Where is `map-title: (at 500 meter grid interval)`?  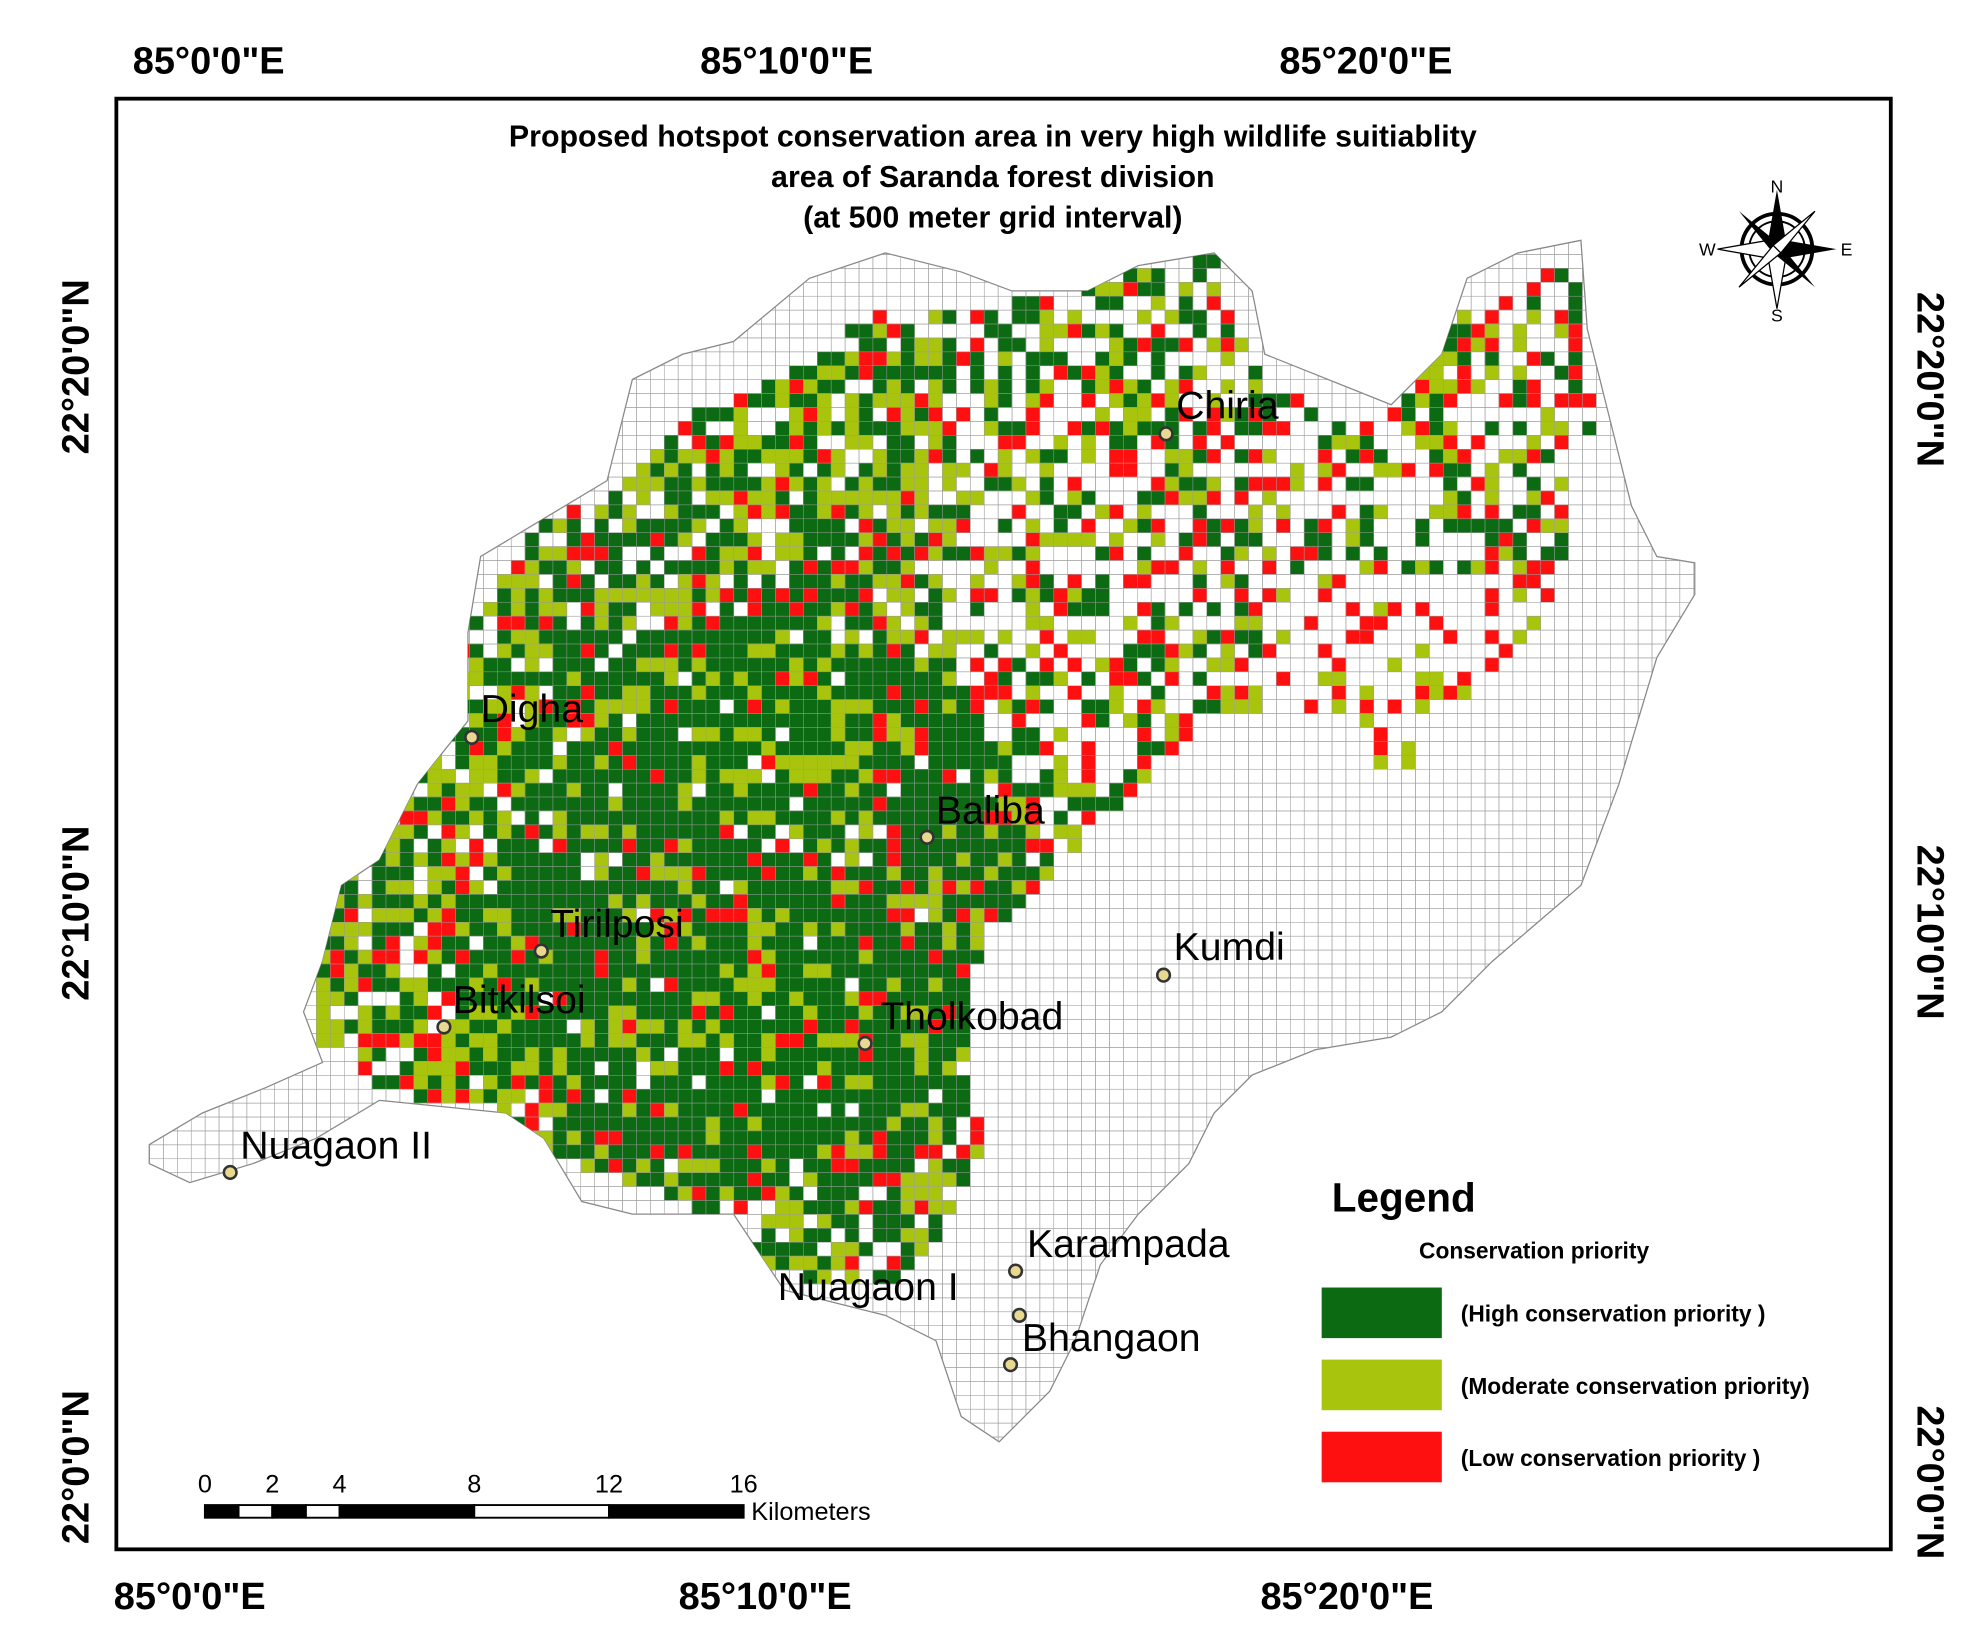
map-title: (at 500 meter grid interval) is located at coordinates (992, 218).